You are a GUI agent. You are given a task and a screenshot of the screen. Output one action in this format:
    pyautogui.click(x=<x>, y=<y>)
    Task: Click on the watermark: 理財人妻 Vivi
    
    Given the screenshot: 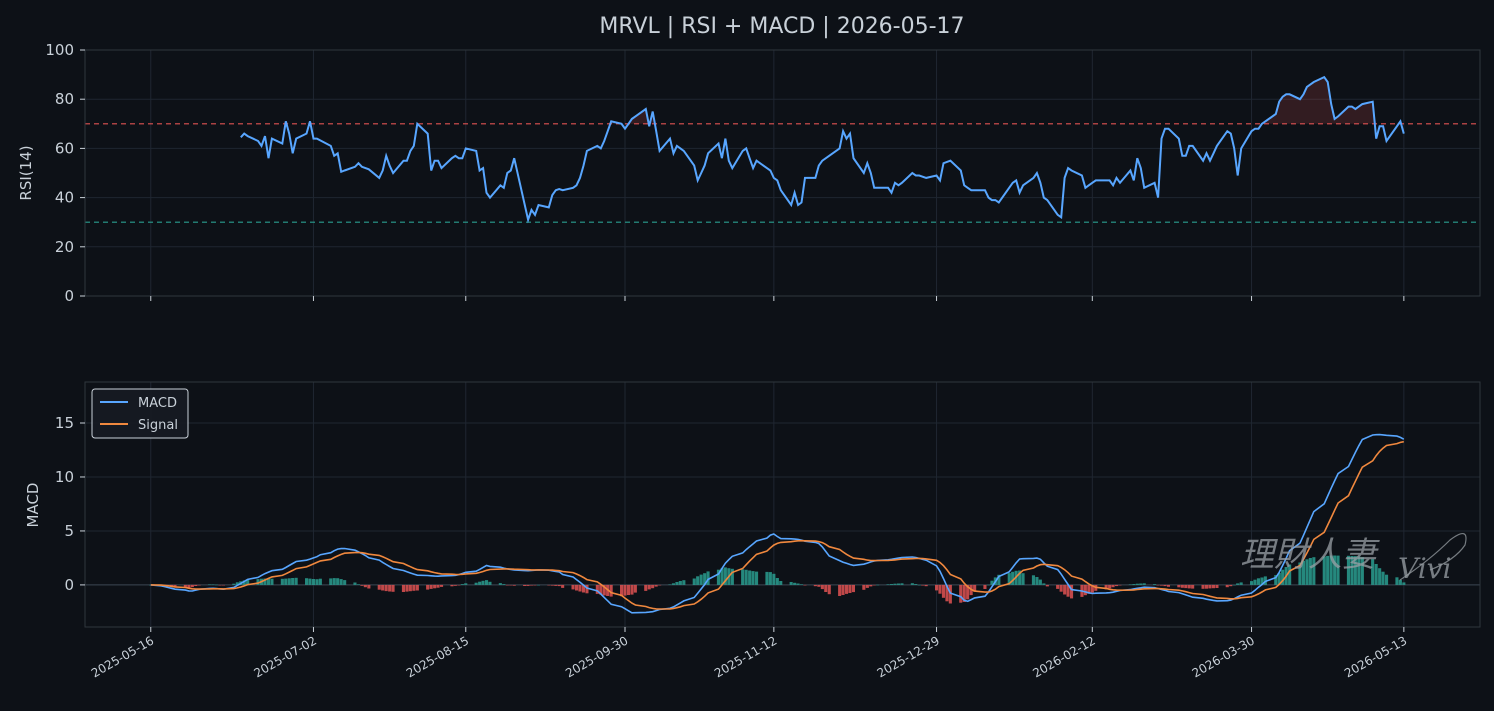 What is the action you would take?
    pyautogui.click(x=1353, y=559)
    